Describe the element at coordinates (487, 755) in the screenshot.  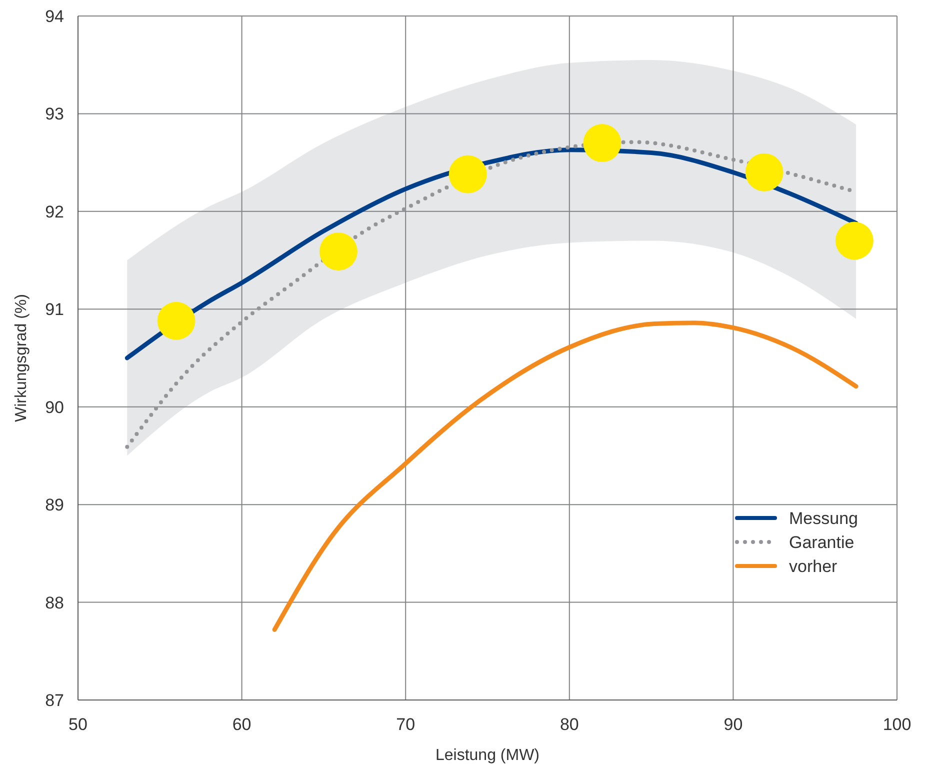
I see `x-axis-title: Leistung (MW)` at that location.